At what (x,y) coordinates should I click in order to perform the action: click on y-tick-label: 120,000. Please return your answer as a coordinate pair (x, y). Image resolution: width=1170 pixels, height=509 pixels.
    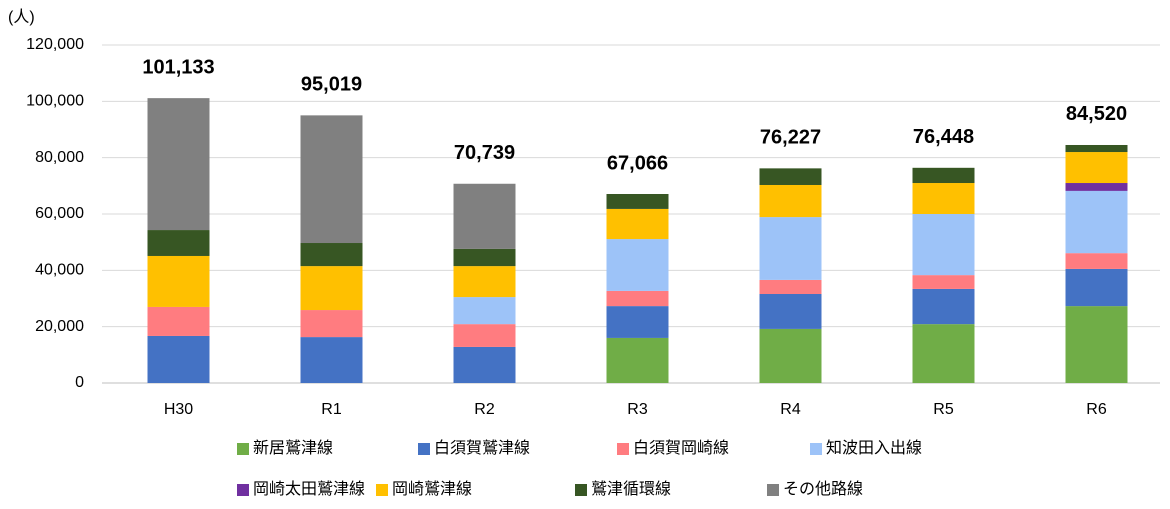
    Looking at the image, I should click on (55, 44).